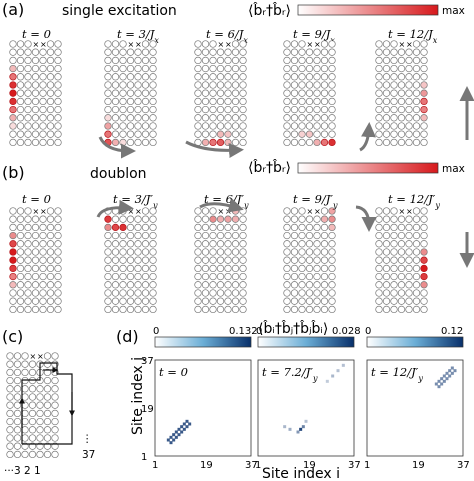  Describe the element at coordinates (259, 331) in the screenshot. I see `d-colorbar-min-1: 0` at that location.